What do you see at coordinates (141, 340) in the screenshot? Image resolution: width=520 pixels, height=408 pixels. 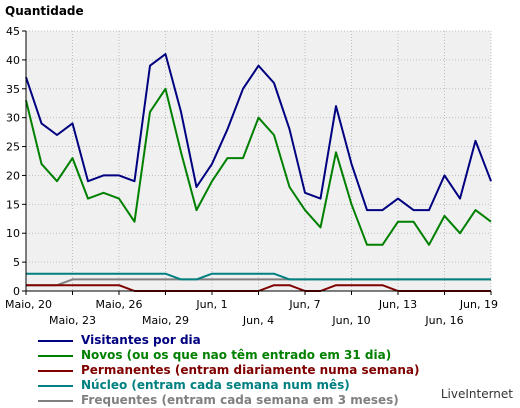 I see `legend-label: Visitantes por dia` at bounding box center [141, 340].